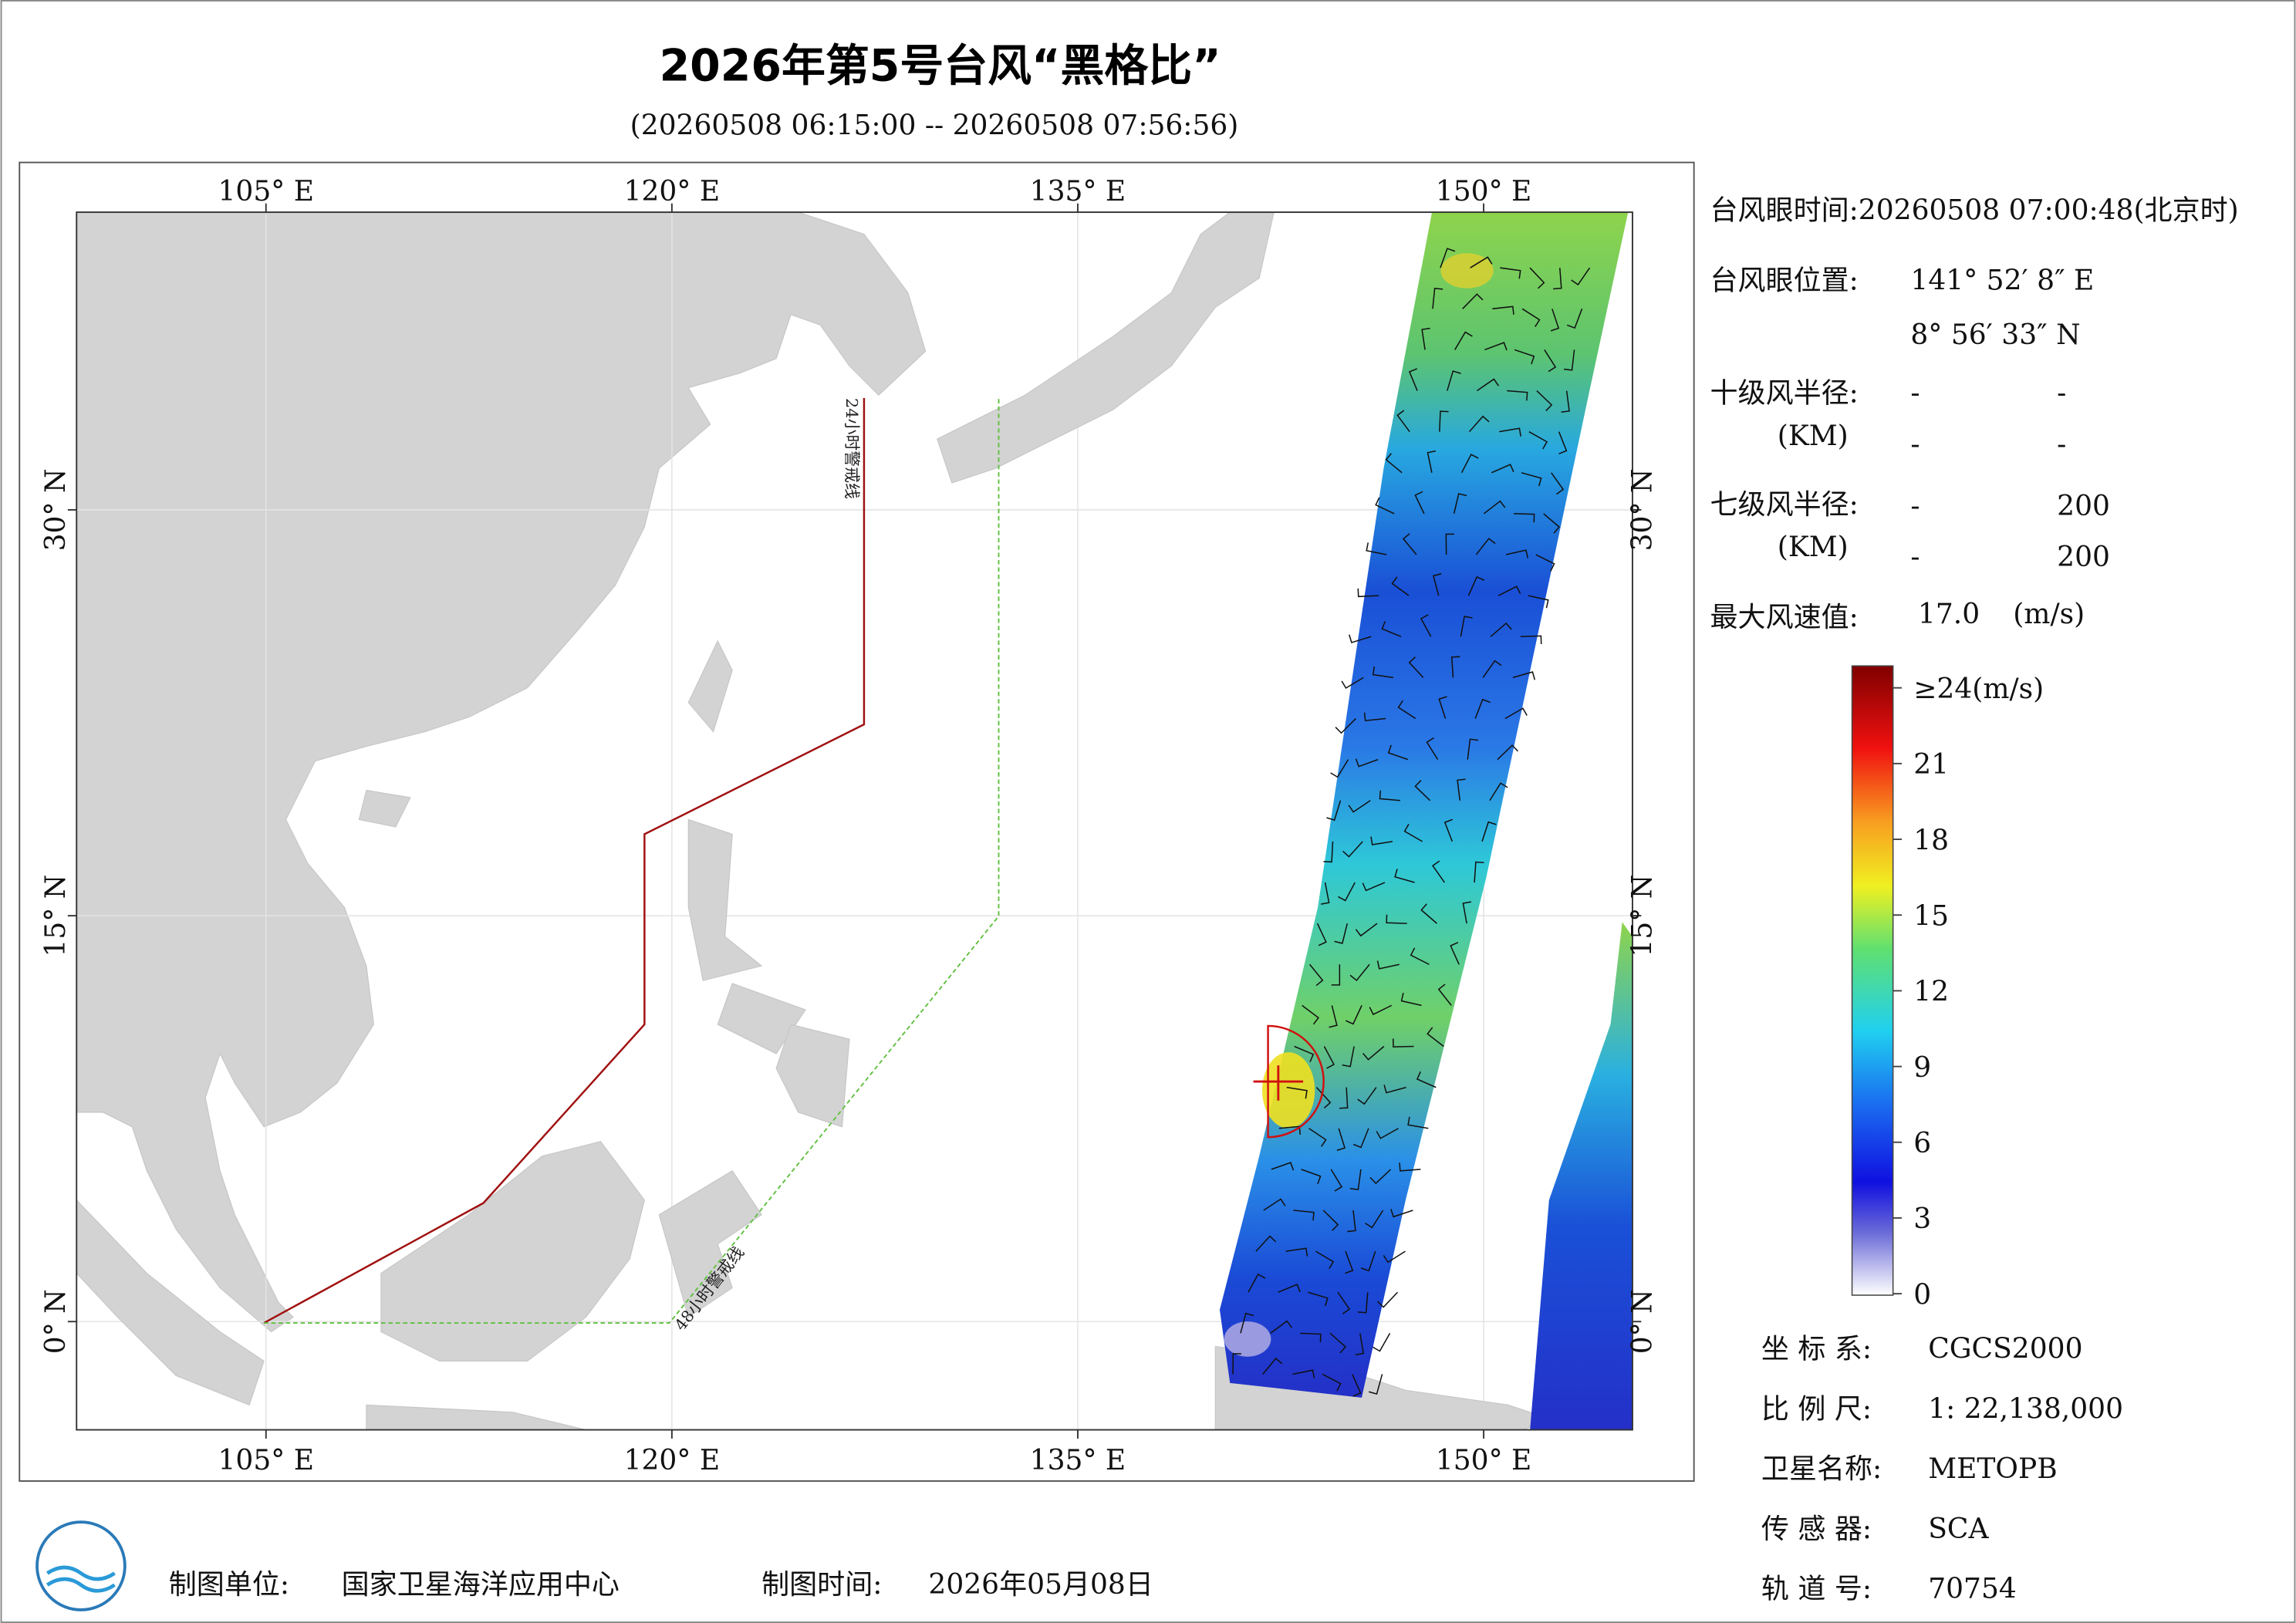 The width and height of the screenshot is (2296, 1623). I want to click on x-tick-label: 120° E, so click(672, 1460).